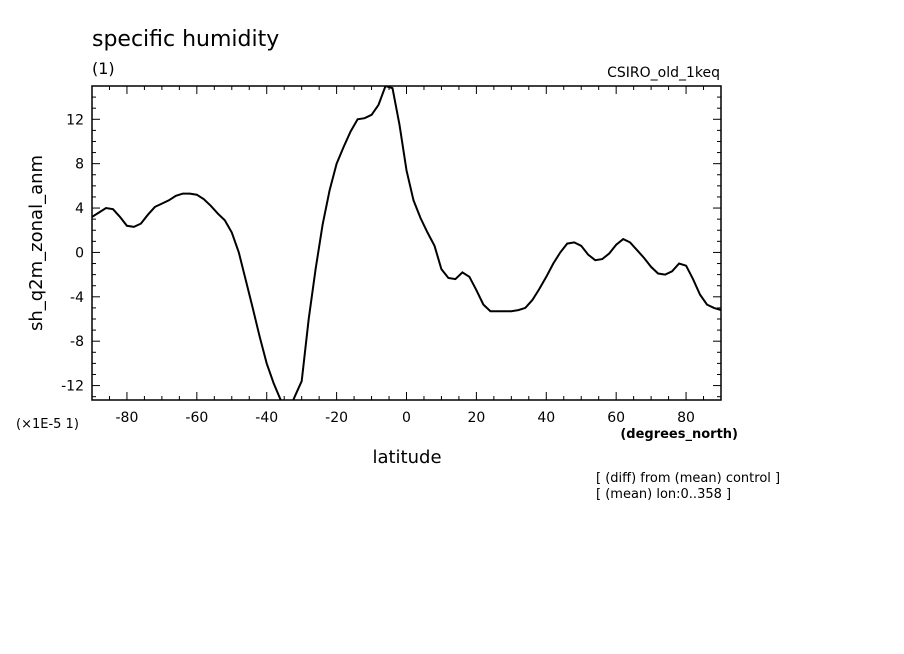 Image resolution: width=904 pixels, height=654 pixels. I want to click on y-tick-label: 8, so click(79, 165).